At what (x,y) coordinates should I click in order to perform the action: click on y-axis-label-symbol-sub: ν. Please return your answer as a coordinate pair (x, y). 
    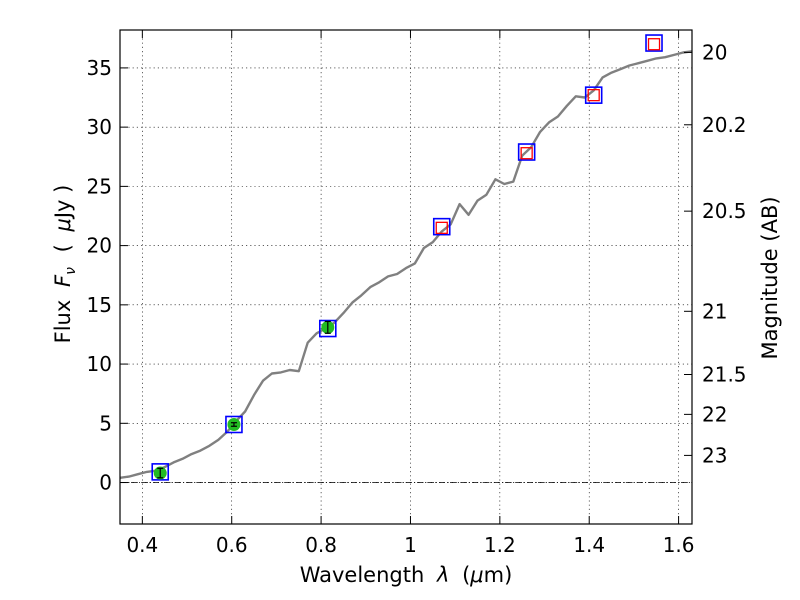
    Looking at the image, I should click on (71, 271).